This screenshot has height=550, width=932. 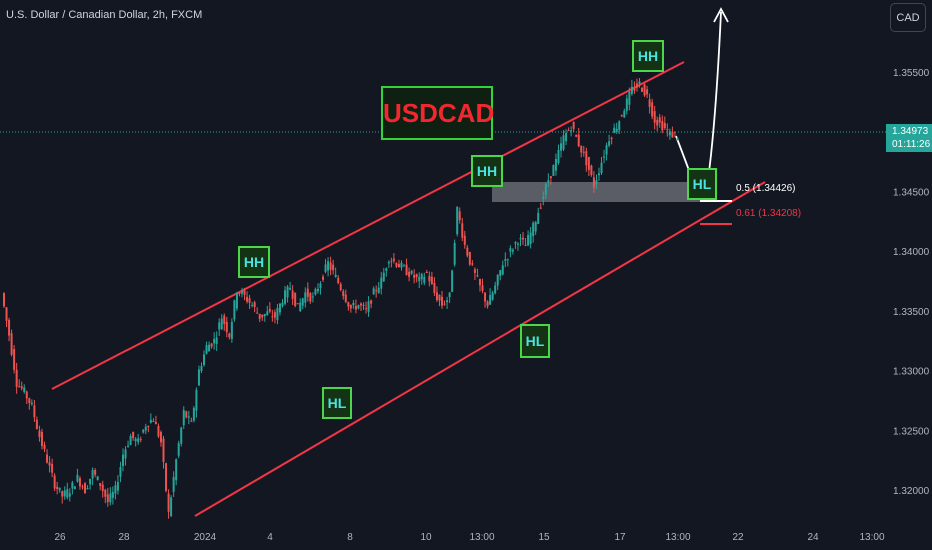 I want to click on x-tick-label: 13:00, so click(x=677, y=537).